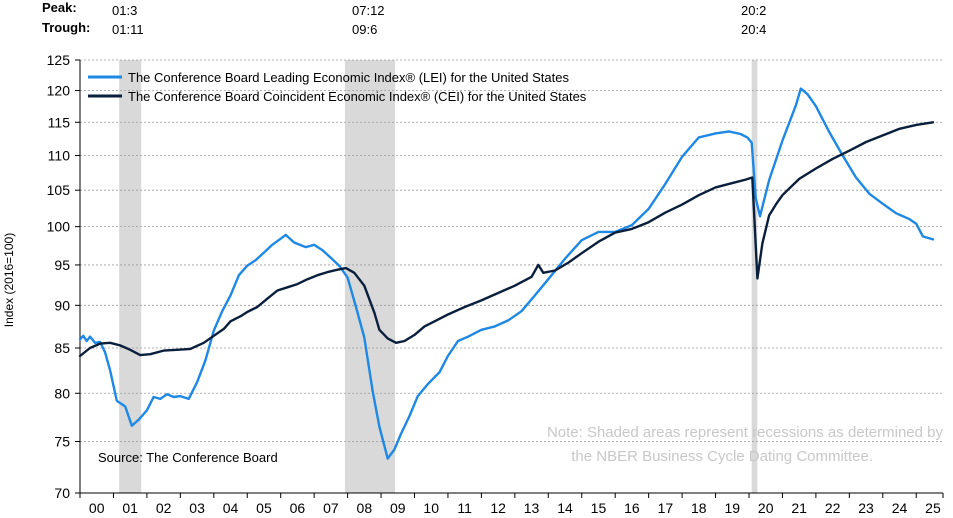 The image size is (953, 518). Describe the element at coordinates (833, 508) in the screenshot. I see `x-tick-label-22: 22` at that location.